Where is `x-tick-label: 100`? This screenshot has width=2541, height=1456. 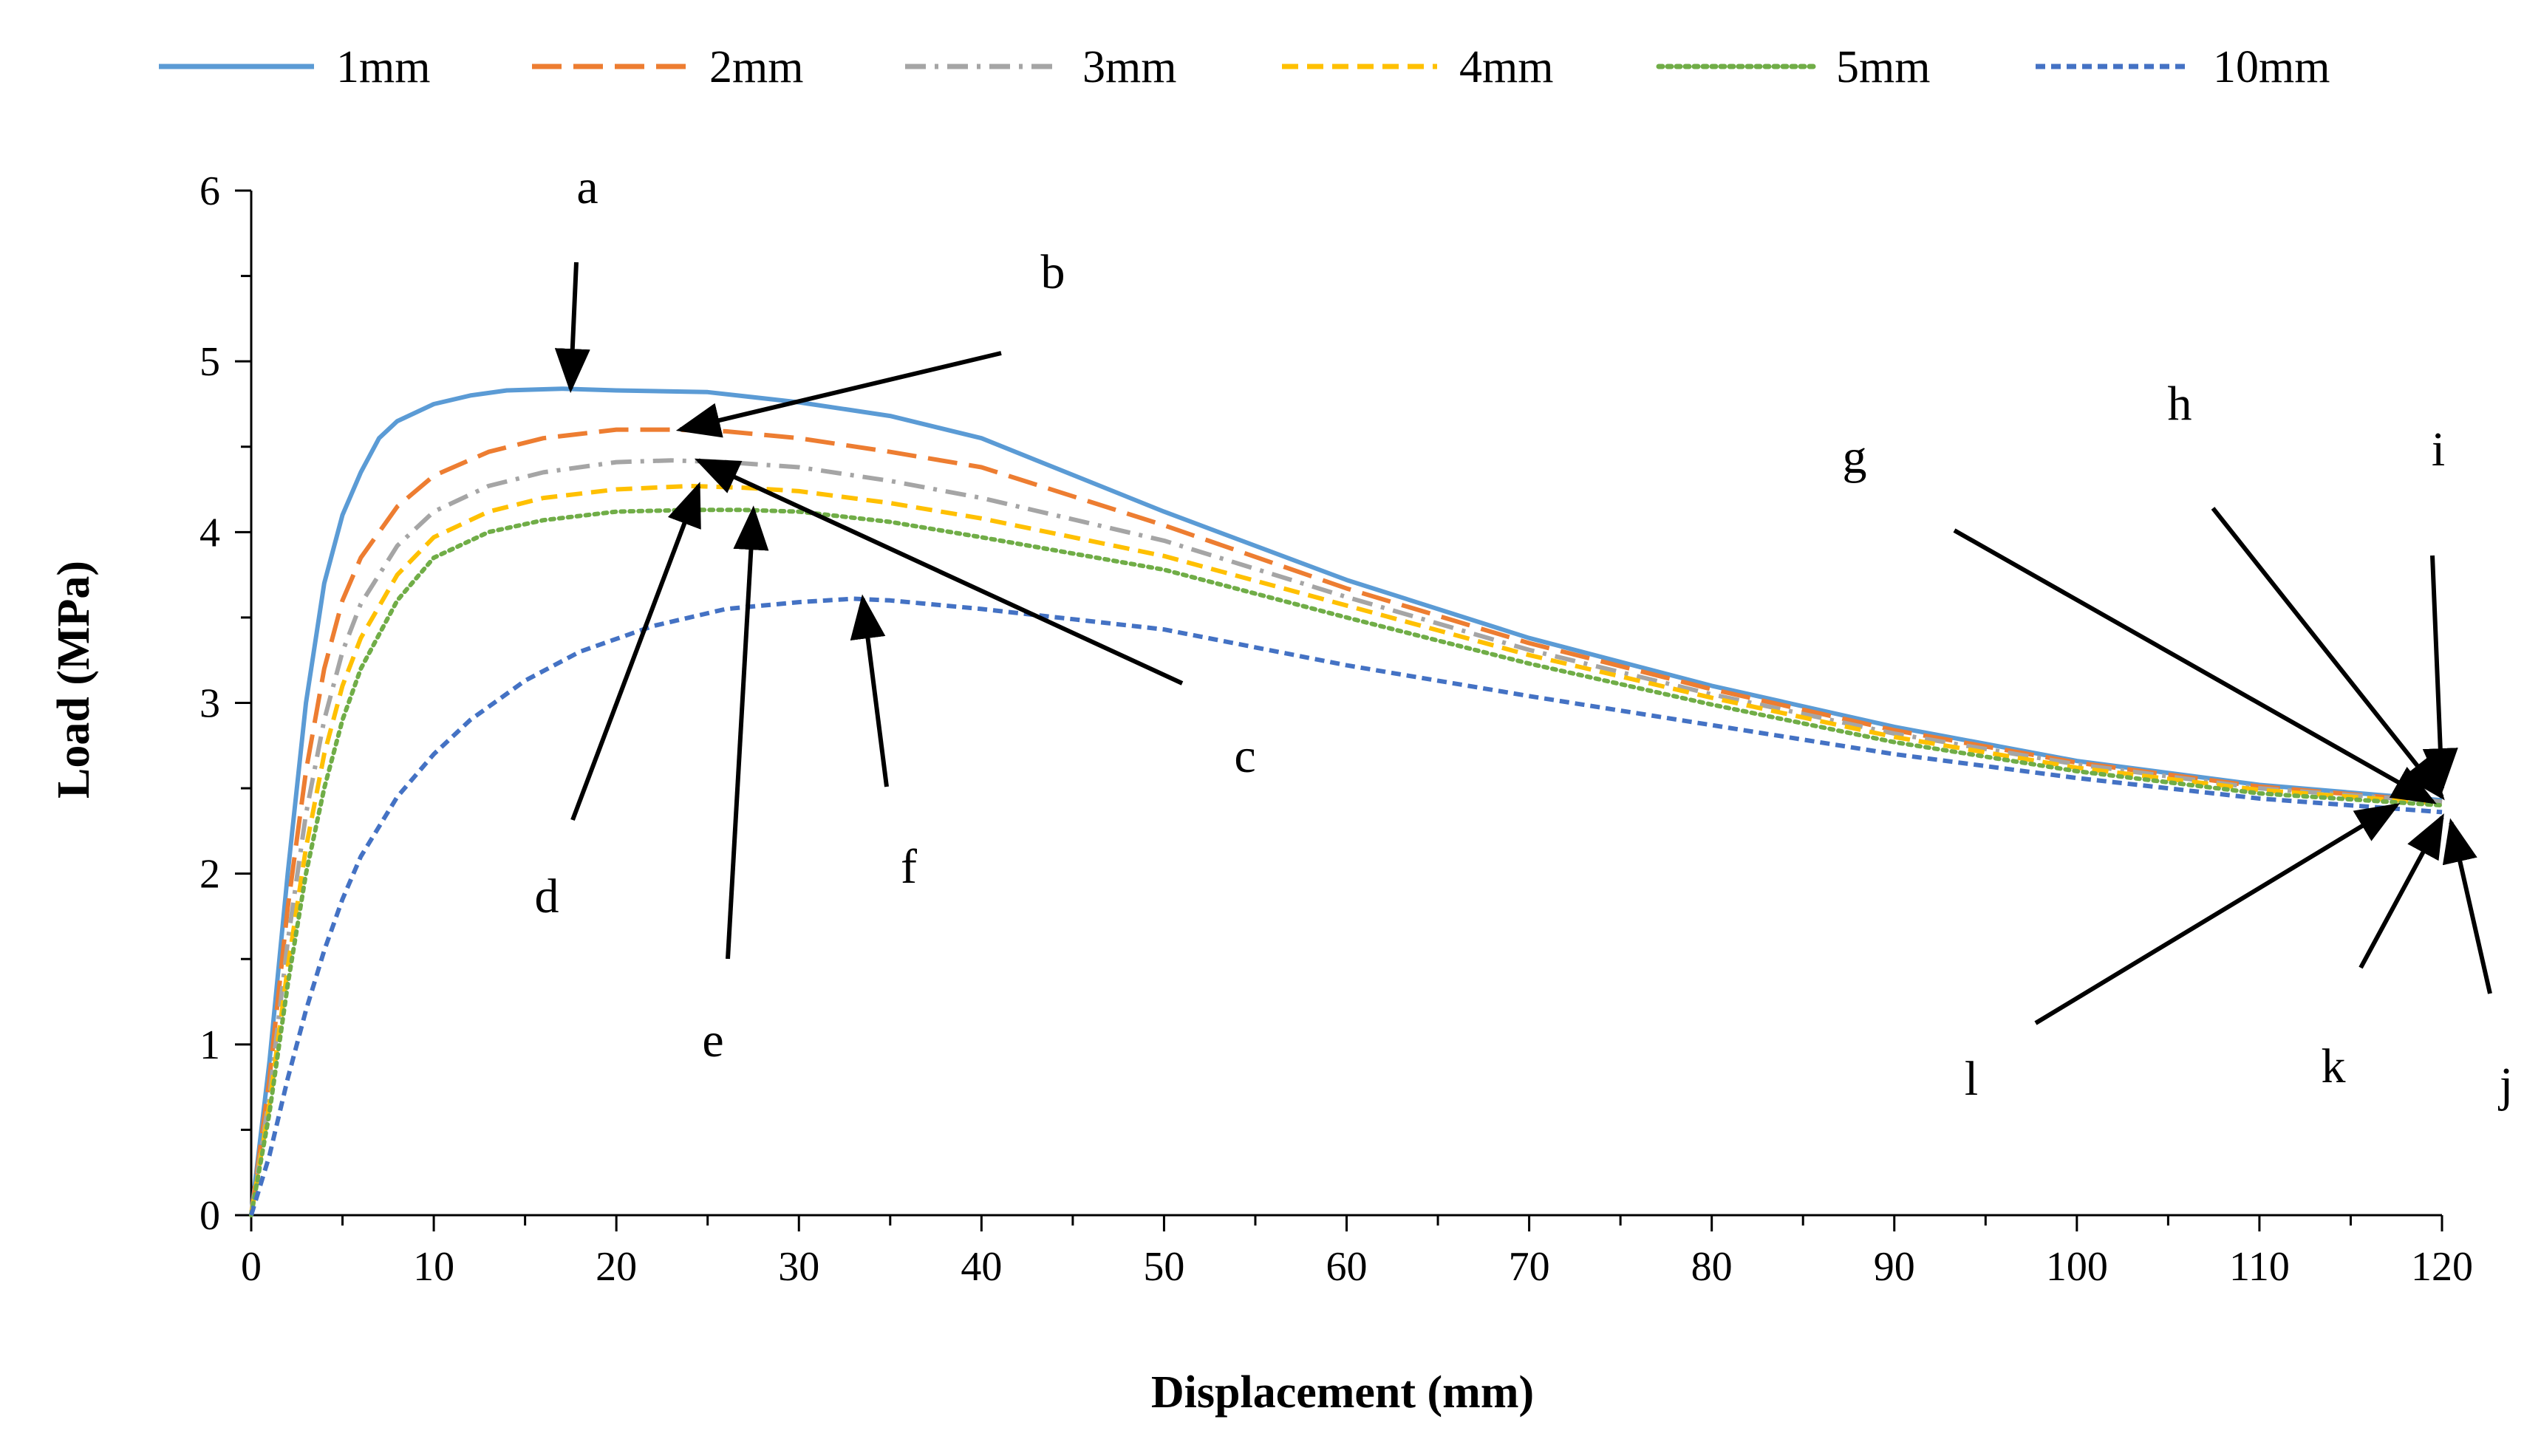
x-tick-label: 100 is located at coordinates (2077, 1267).